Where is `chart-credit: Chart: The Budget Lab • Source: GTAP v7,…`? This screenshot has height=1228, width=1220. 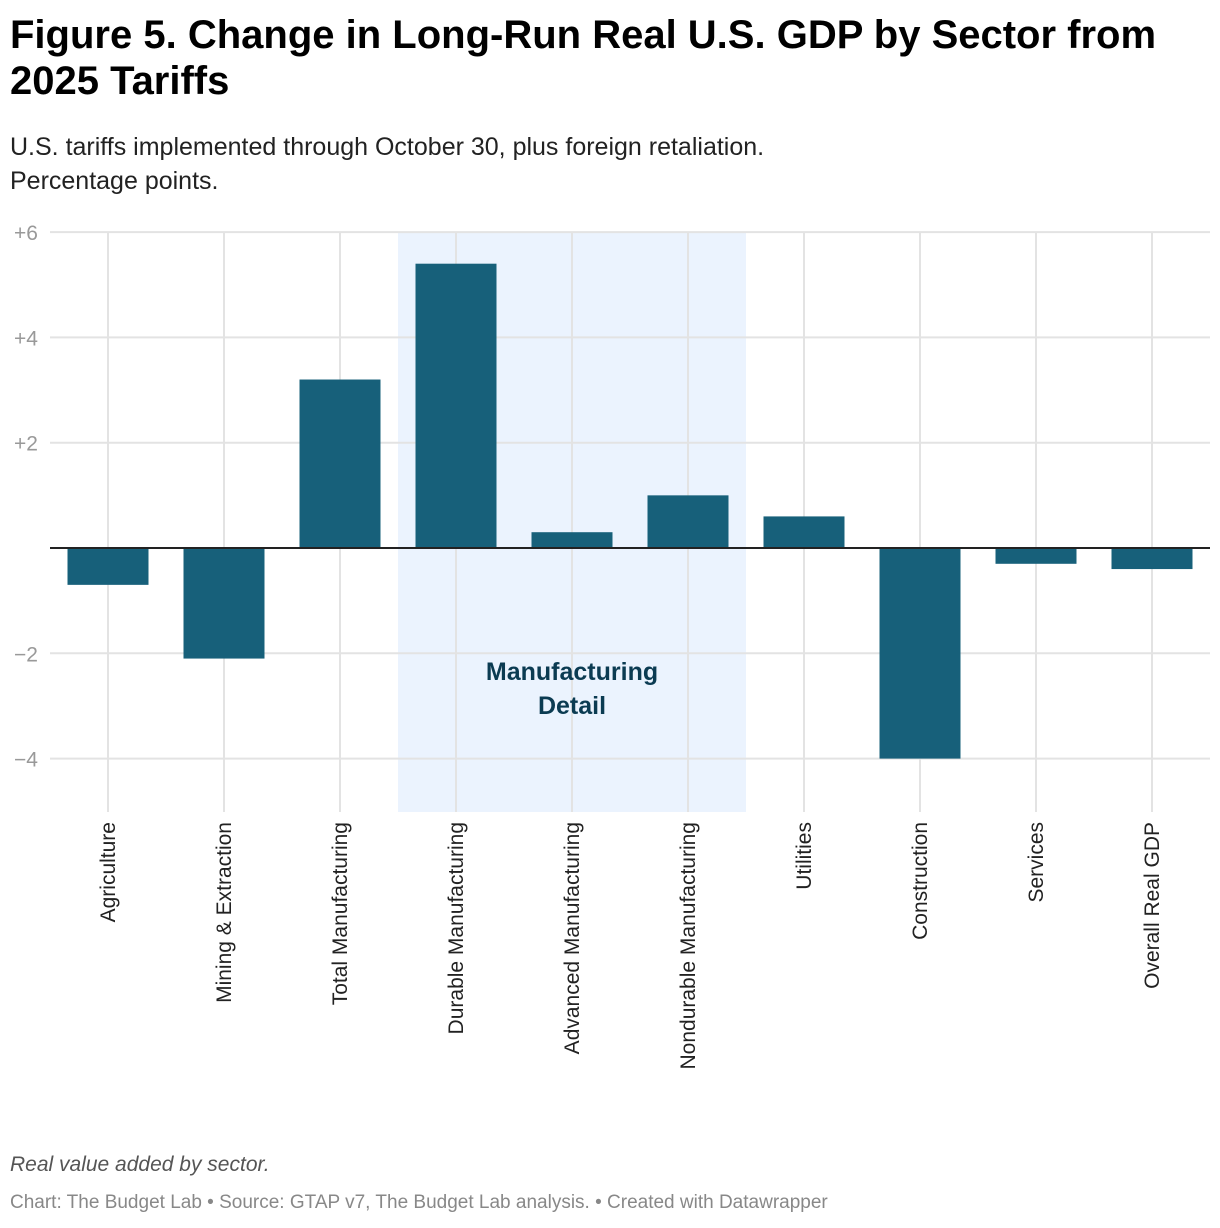 chart-credit: Chart: The Budget Lab • Source: GTAP v7,… is located at coordinates (419, 1202).